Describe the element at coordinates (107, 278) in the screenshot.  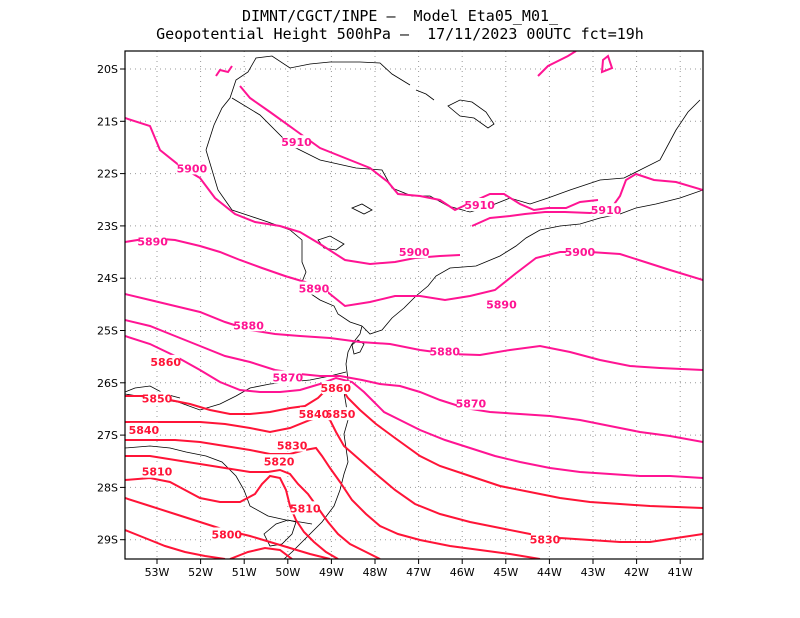
I see `lat-label: 24S` at that location.